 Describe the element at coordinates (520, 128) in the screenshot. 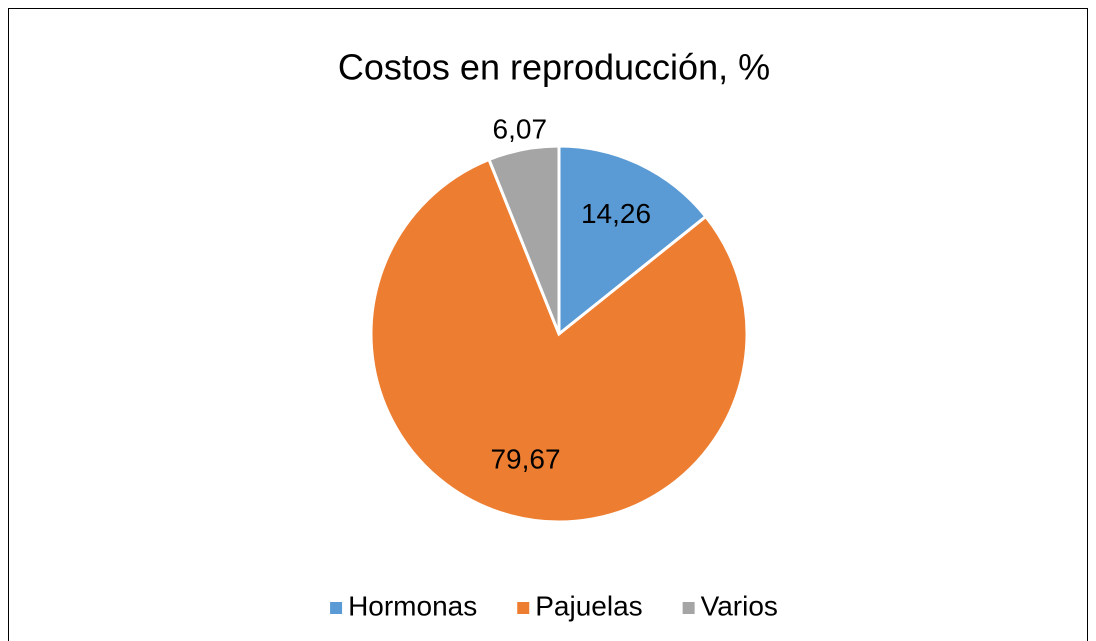

I see `data-label: 6,07` at that location.